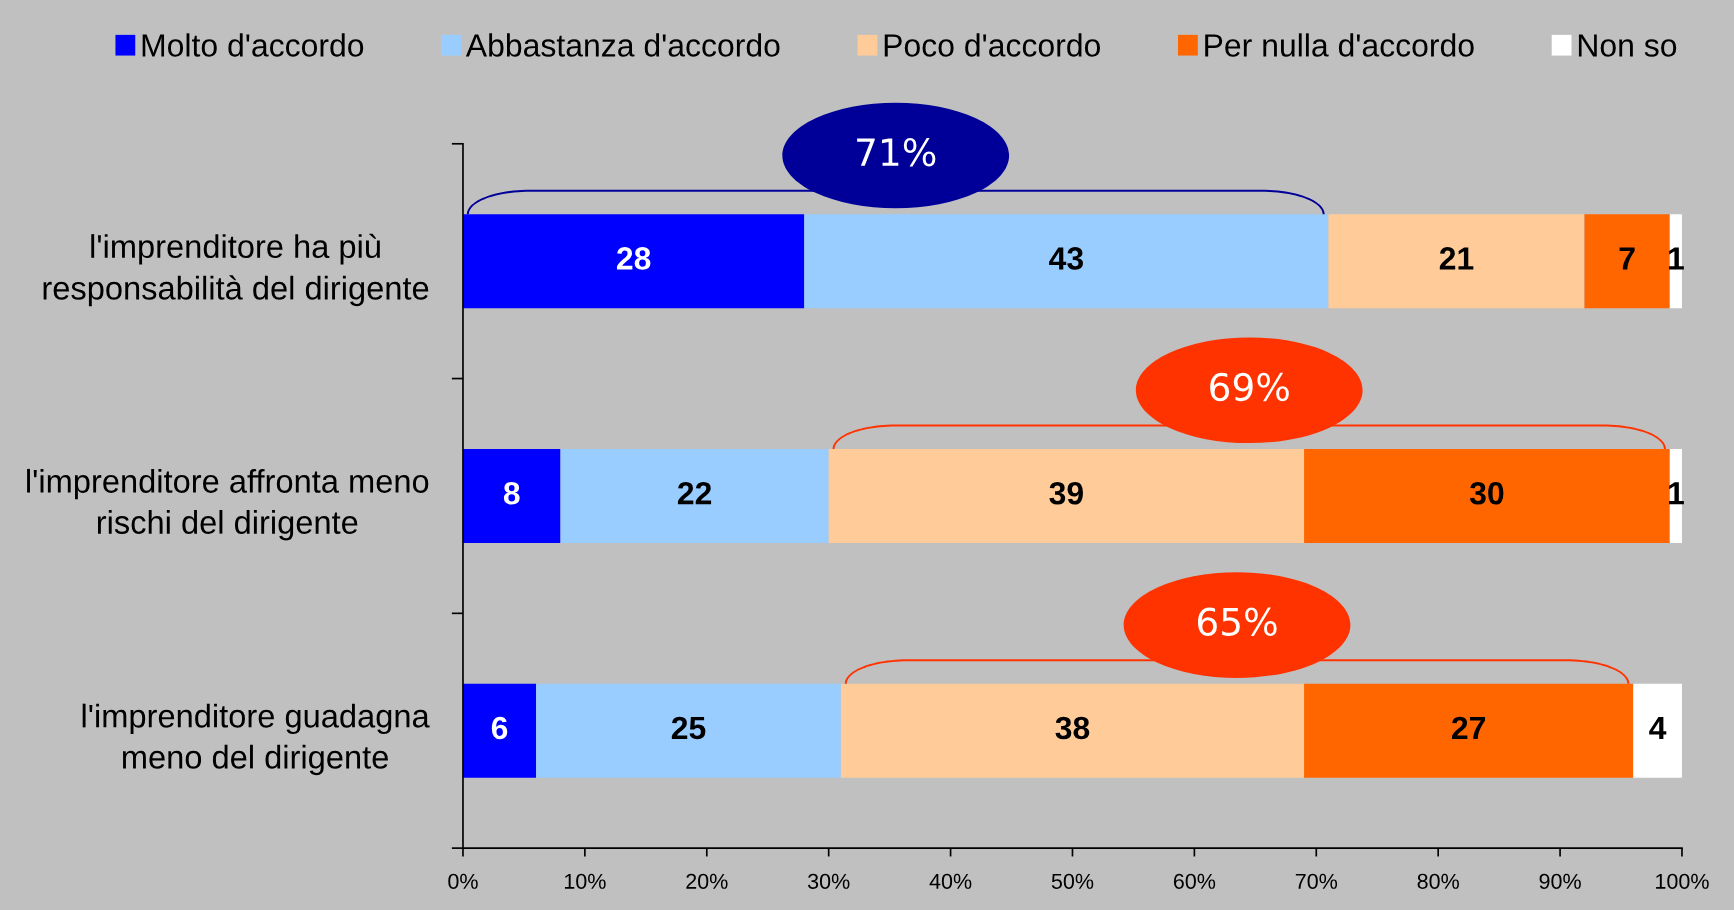  I want to click on annotation: 65%, so click(1237, 621).